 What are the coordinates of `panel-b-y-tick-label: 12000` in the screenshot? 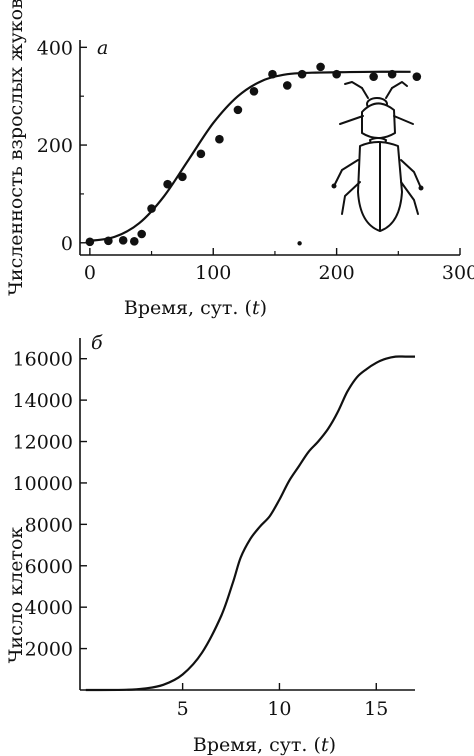 It's located at (43, 443).